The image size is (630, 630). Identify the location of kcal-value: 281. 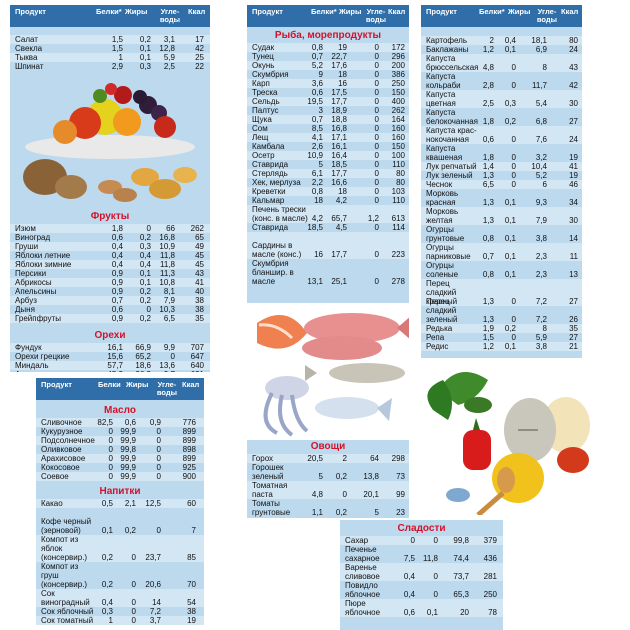
(490, 576).